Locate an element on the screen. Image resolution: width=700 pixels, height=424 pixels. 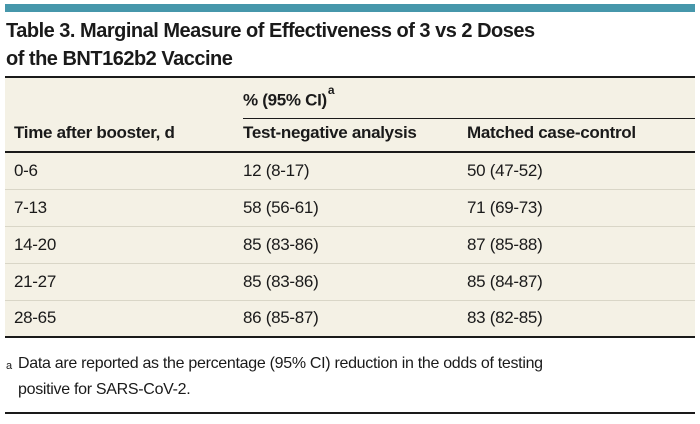
col-header-matched-case-control: Matched case-control is located at coordinates (581, 135).